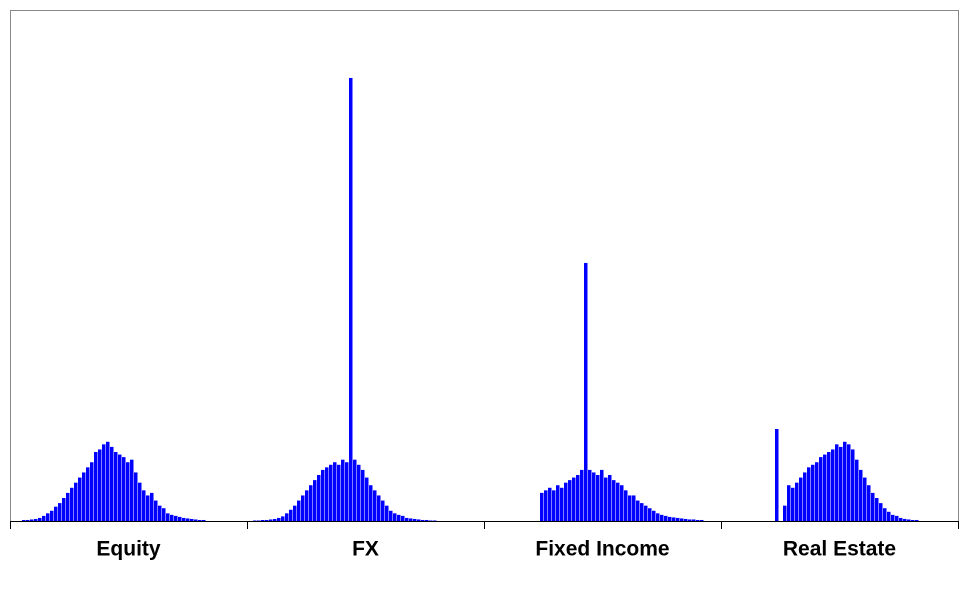 This screenshot has width=969, height=591. I want to click on x-tick-label: FX, so click(365, 549).